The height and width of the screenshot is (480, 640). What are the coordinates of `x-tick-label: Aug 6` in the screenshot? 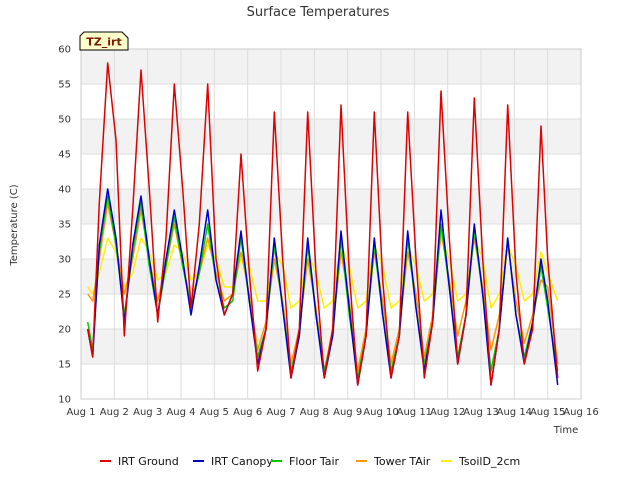 It's located at (247, 412).